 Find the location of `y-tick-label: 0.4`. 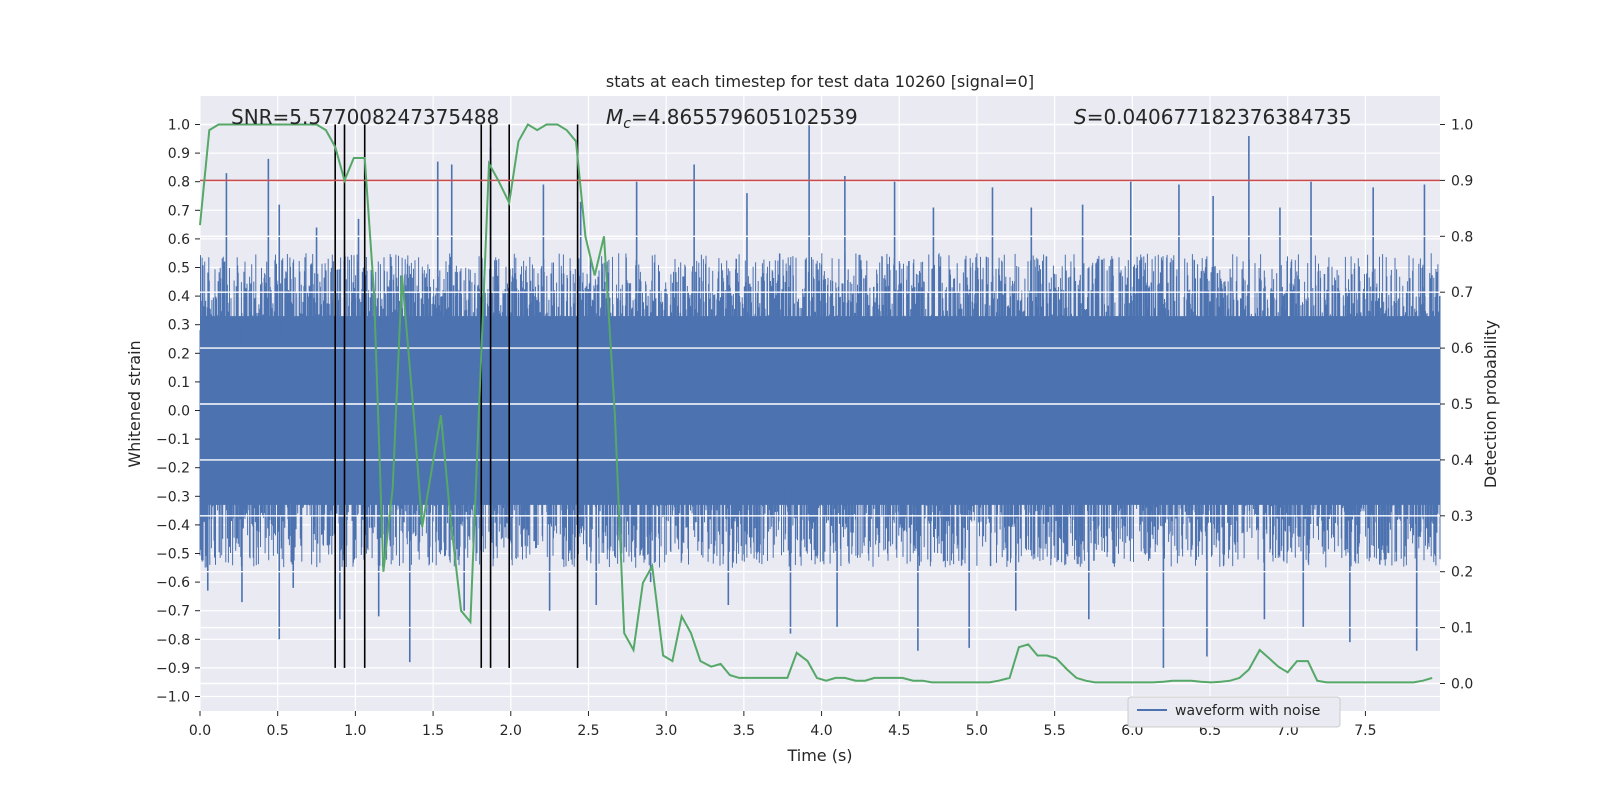

y-tick-label: 0.4 is located at coordinates (179, 297).